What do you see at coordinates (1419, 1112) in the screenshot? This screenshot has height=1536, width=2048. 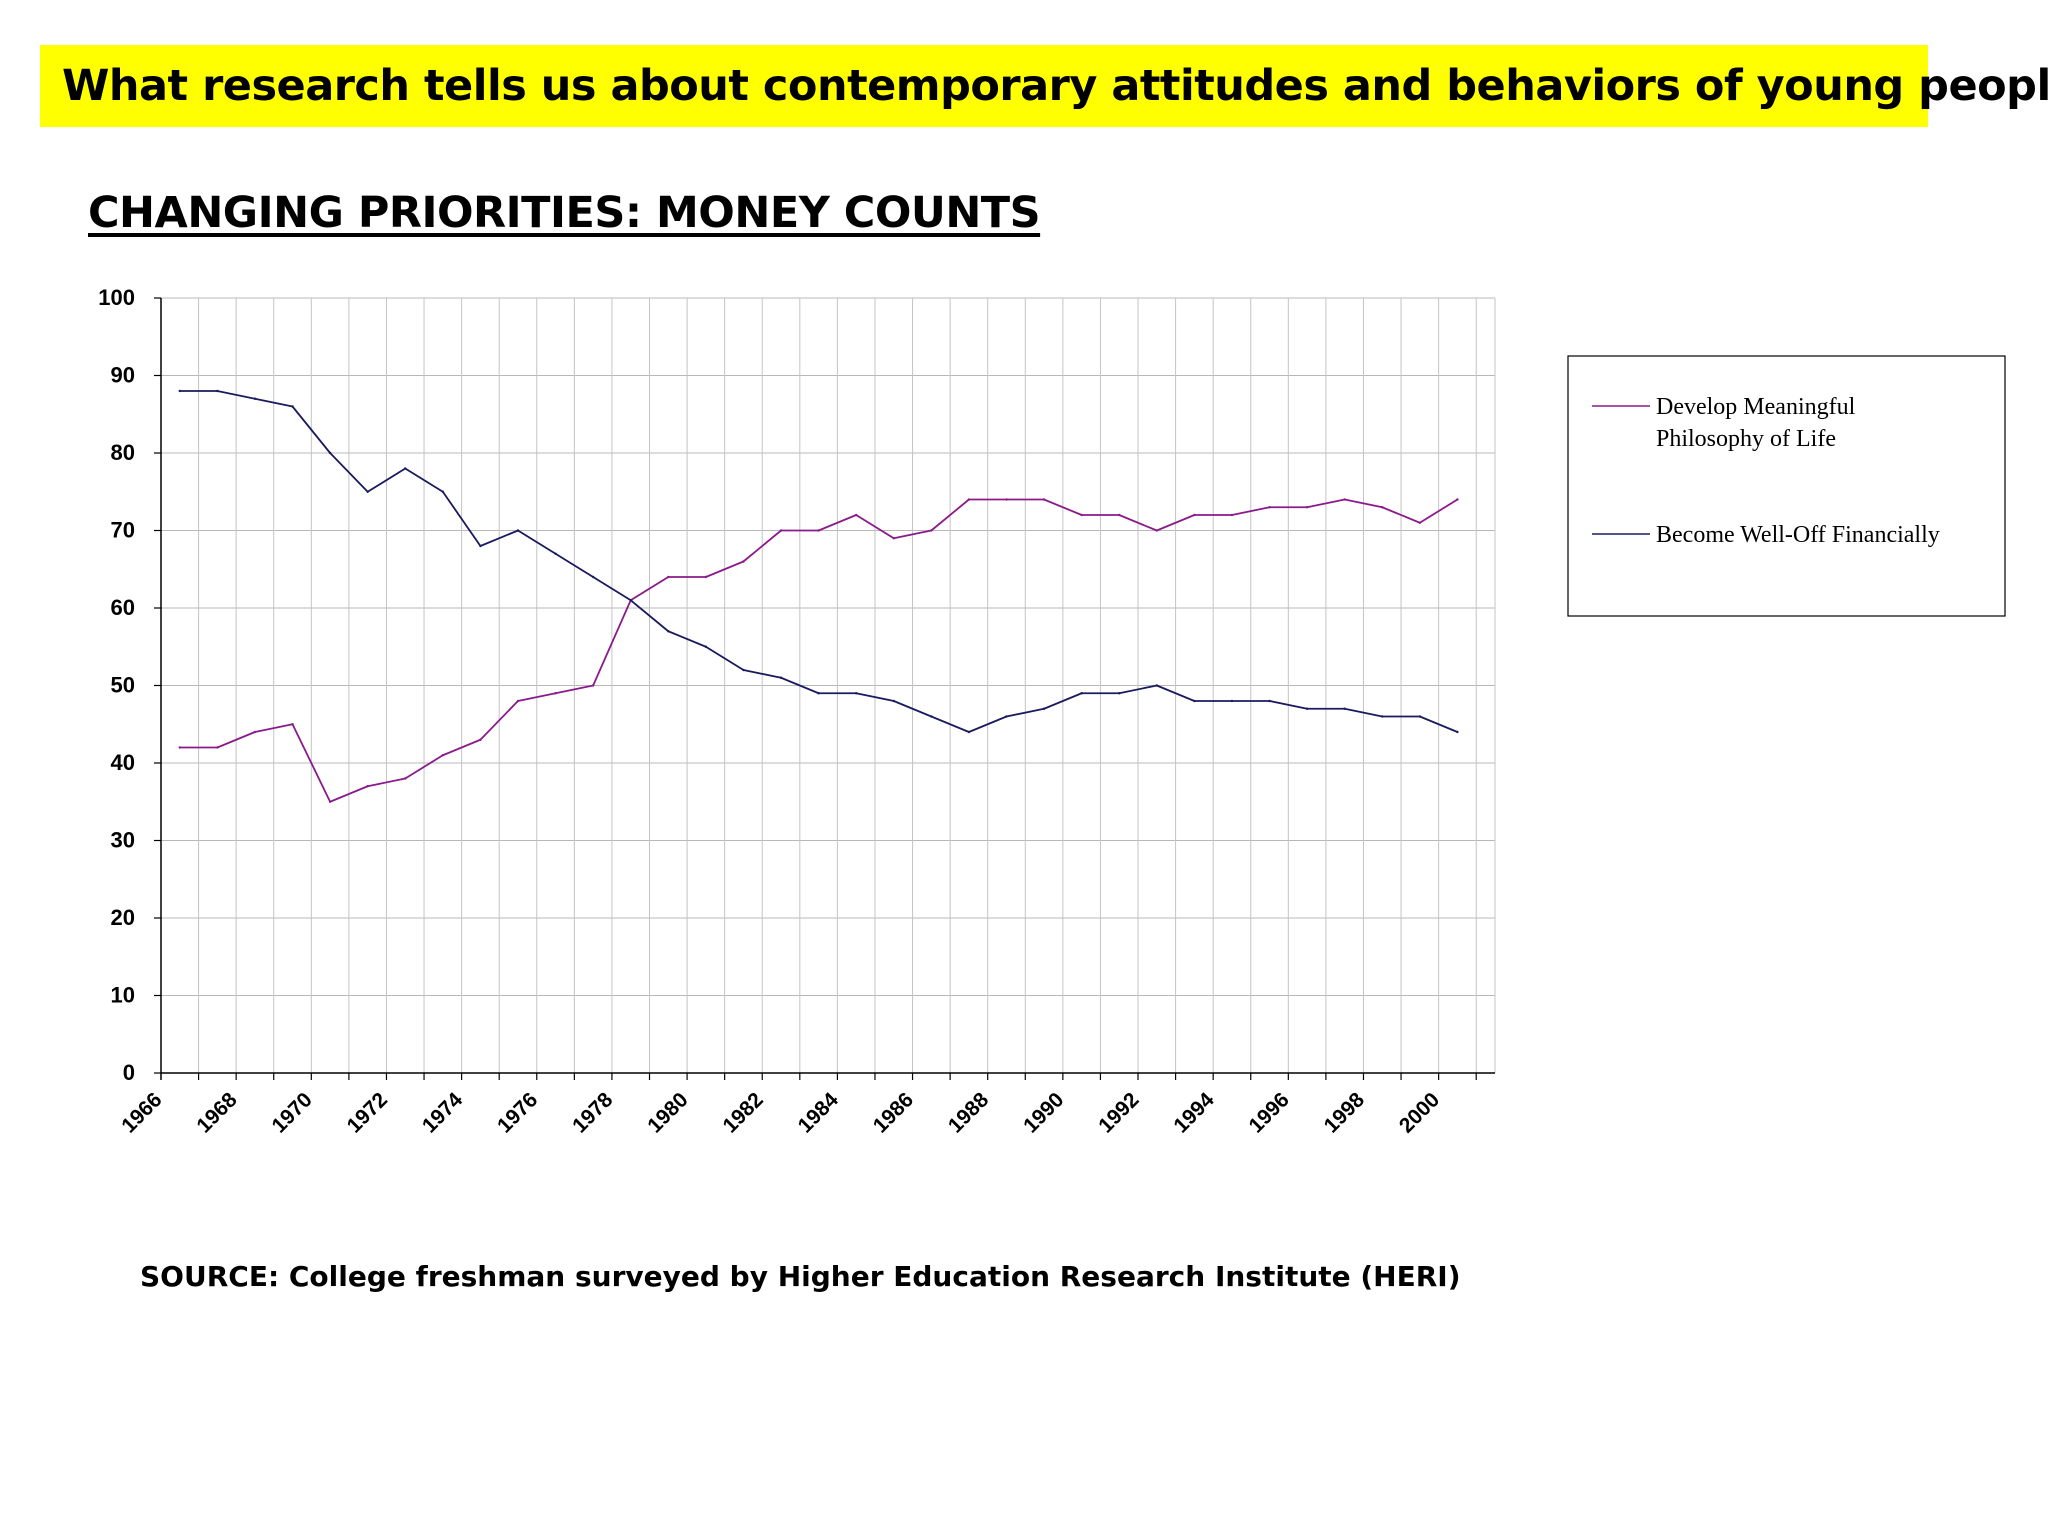 I see `x-tick-label: 2000` at bounding box center [1419, 1112].